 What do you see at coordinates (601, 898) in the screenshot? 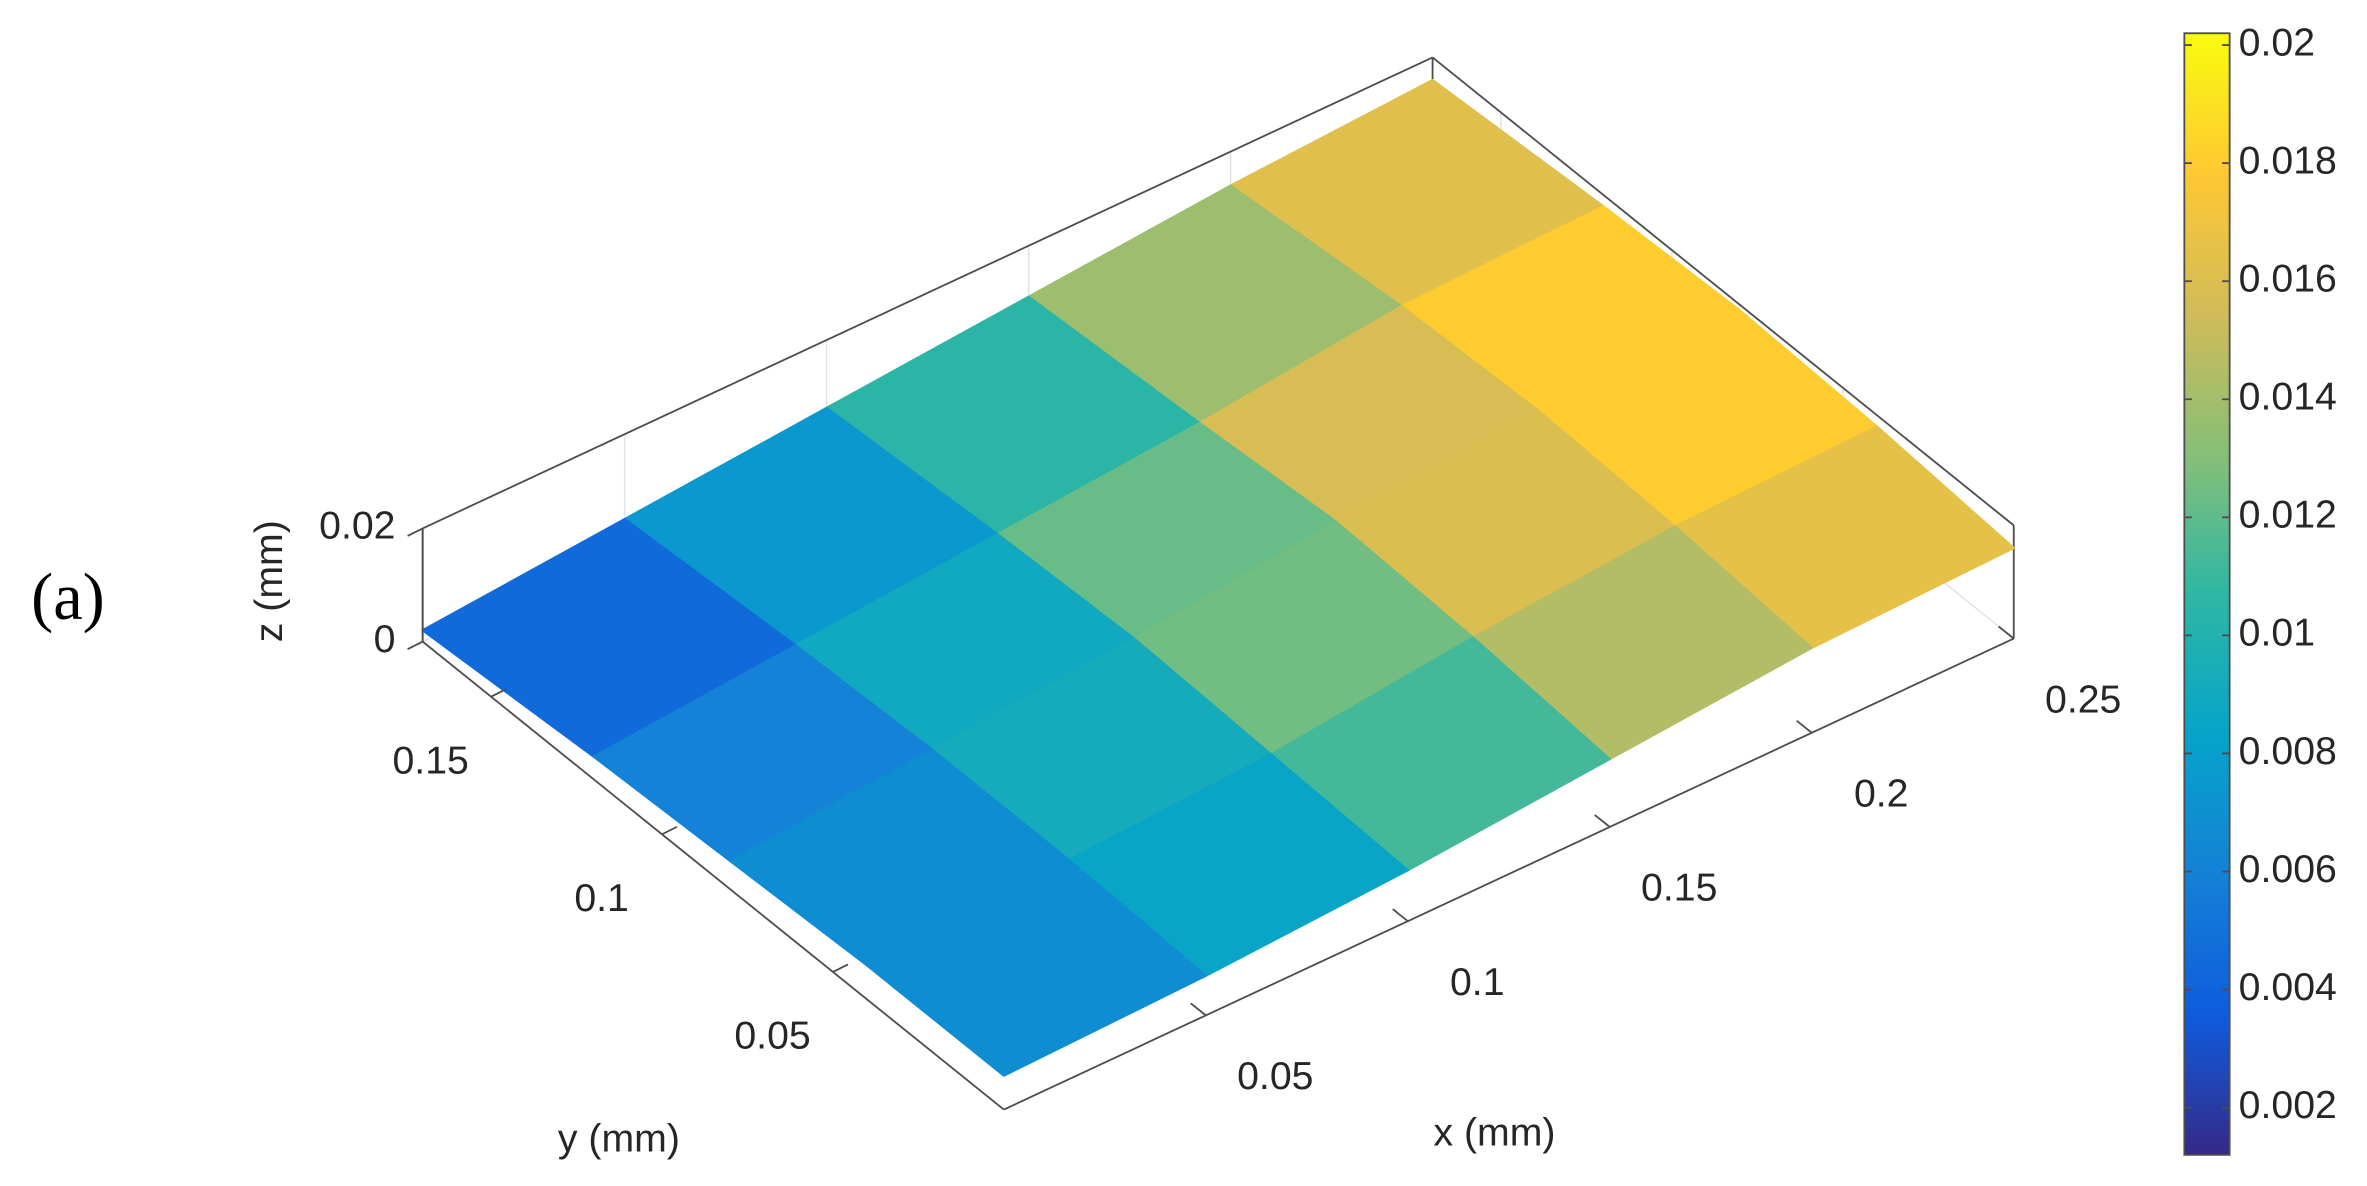
I see `y-tick-label: 0.1` at bounding box center [601, 898].